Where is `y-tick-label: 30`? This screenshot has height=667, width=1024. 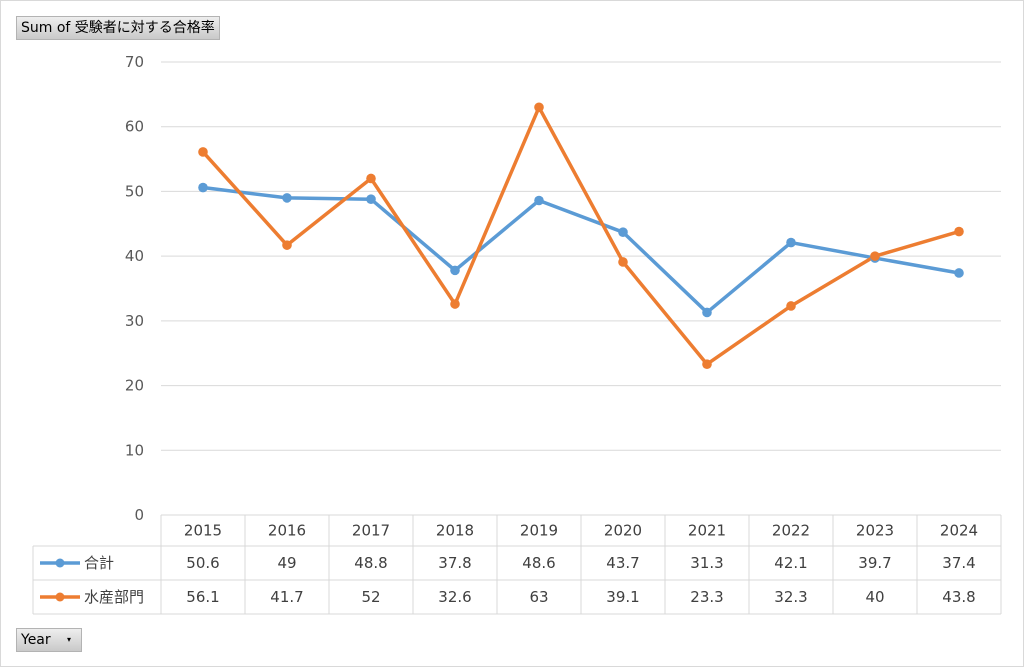
y-tick-label: 30 is located at coordinates (134, 321).